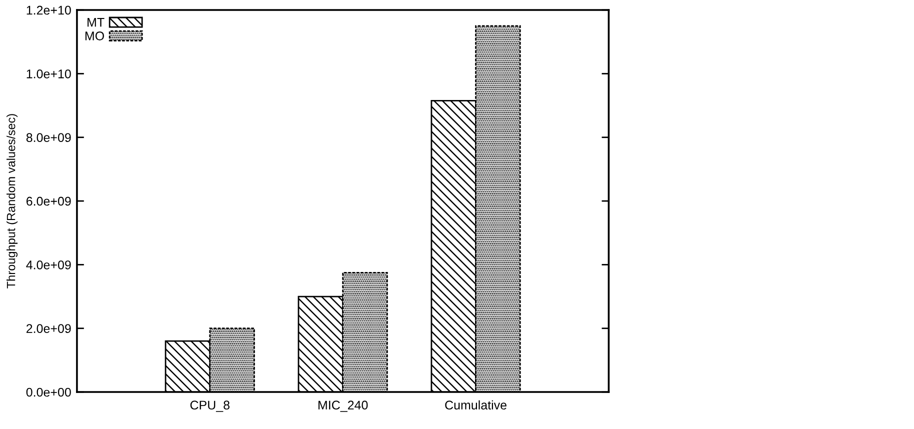 Image resolution: width=914 pixels, height=429 pixels. Describe the element at coordinates (96, 22) in the screenshot. I see `legend-label: MT` at that location.